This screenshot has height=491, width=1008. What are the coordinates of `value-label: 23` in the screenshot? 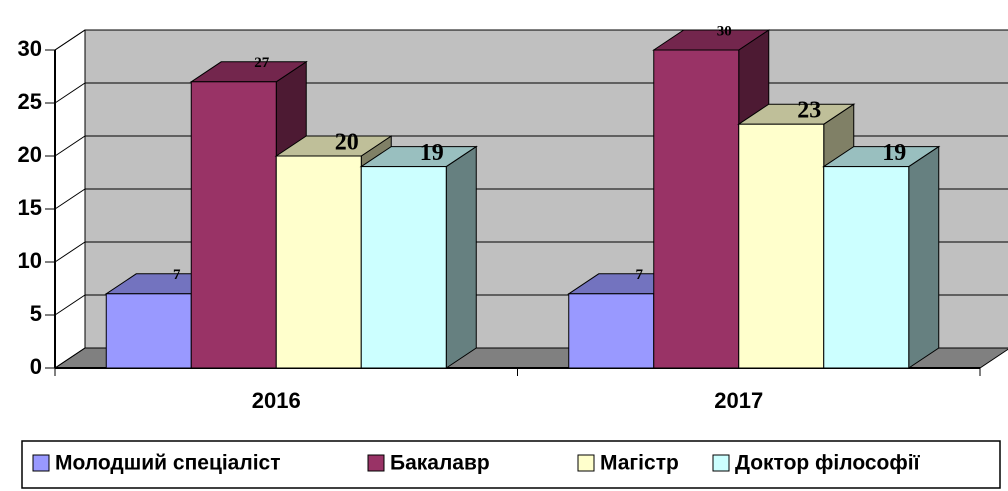 It's located at (809, 111).